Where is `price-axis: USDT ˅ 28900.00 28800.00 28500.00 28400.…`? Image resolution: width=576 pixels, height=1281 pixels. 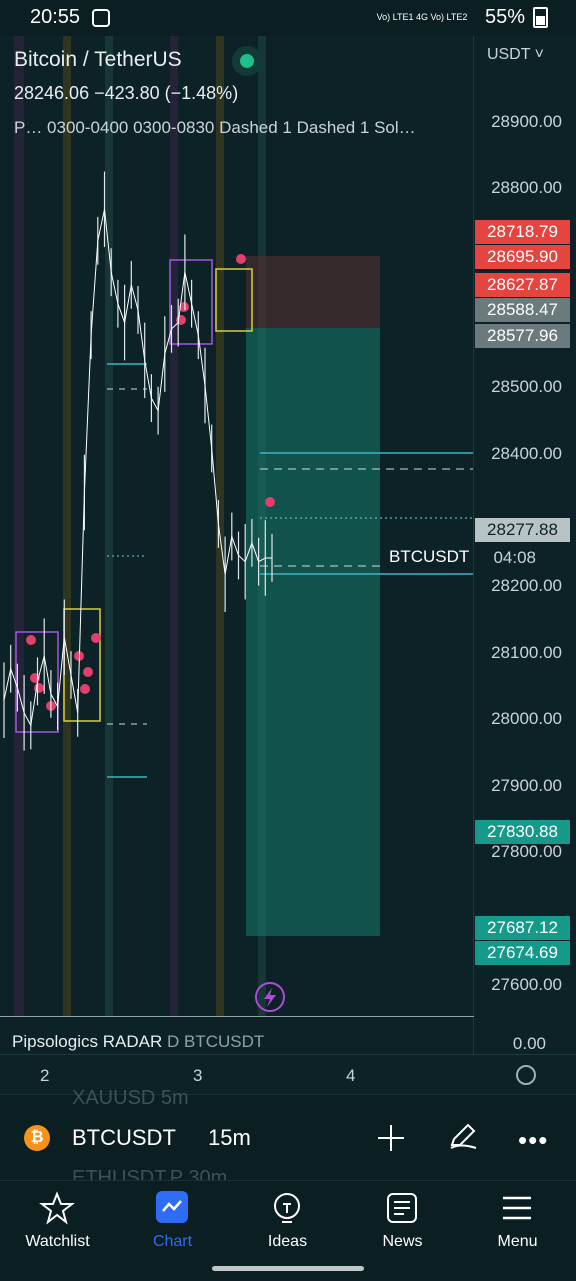
price-axis: USDT ˅ 28900.00 28800.00 28500.00 28400.… is located at coordinates (524, 545).